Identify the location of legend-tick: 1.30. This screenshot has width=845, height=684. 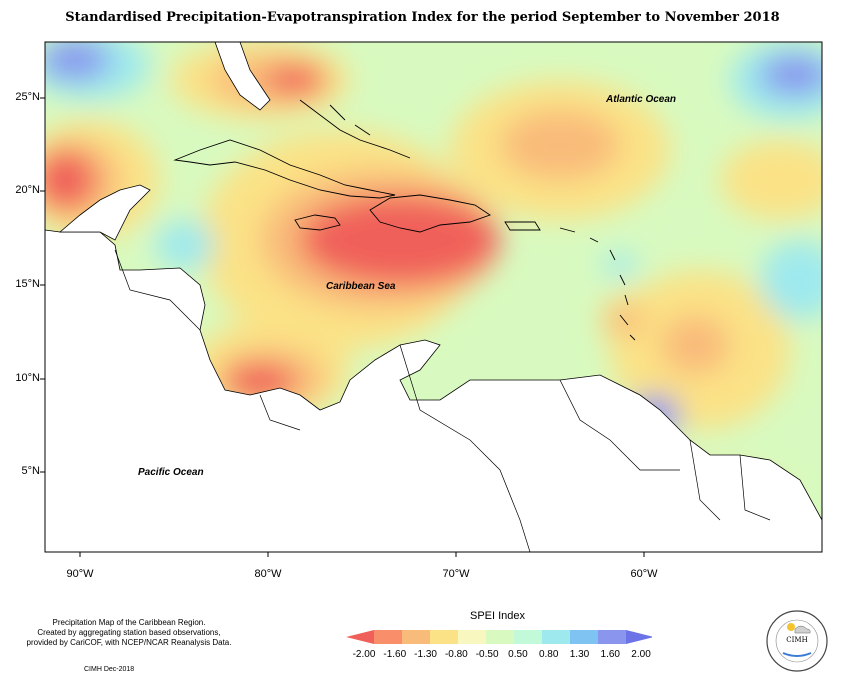
(579, 654).